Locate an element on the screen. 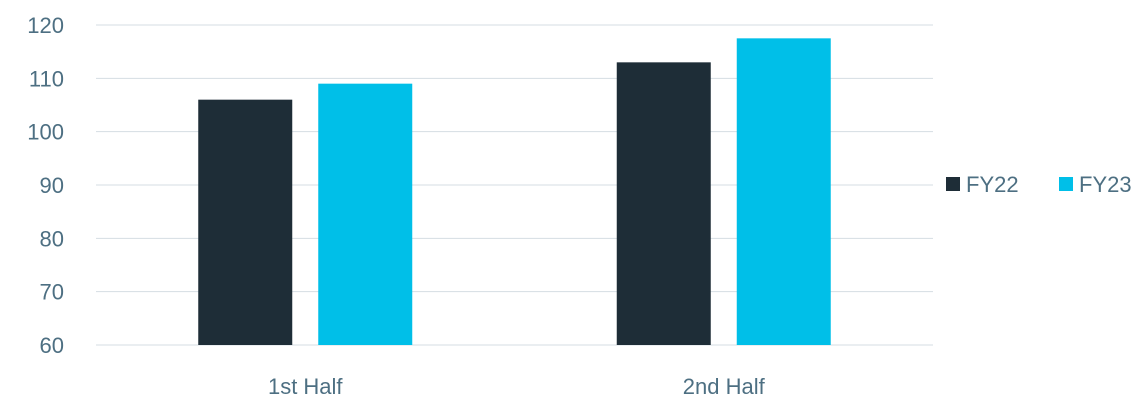 The width and height of the screenshot is (1147, 397). y-axis: 60 70 80 90 100 110 120 is located at coordinates (45, 185).